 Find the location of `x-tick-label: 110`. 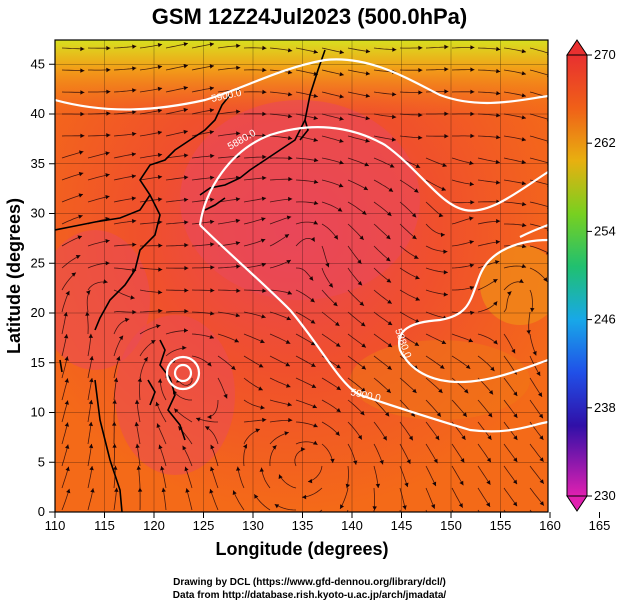

x-tick-label: 110 is located at coordinates (55, 525).